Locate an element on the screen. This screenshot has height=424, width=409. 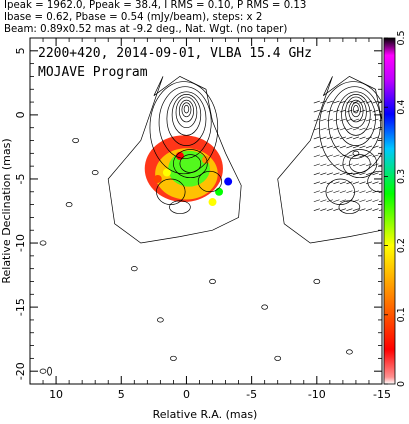
x-tick-label: -15 is located at coordinates (382, 394).